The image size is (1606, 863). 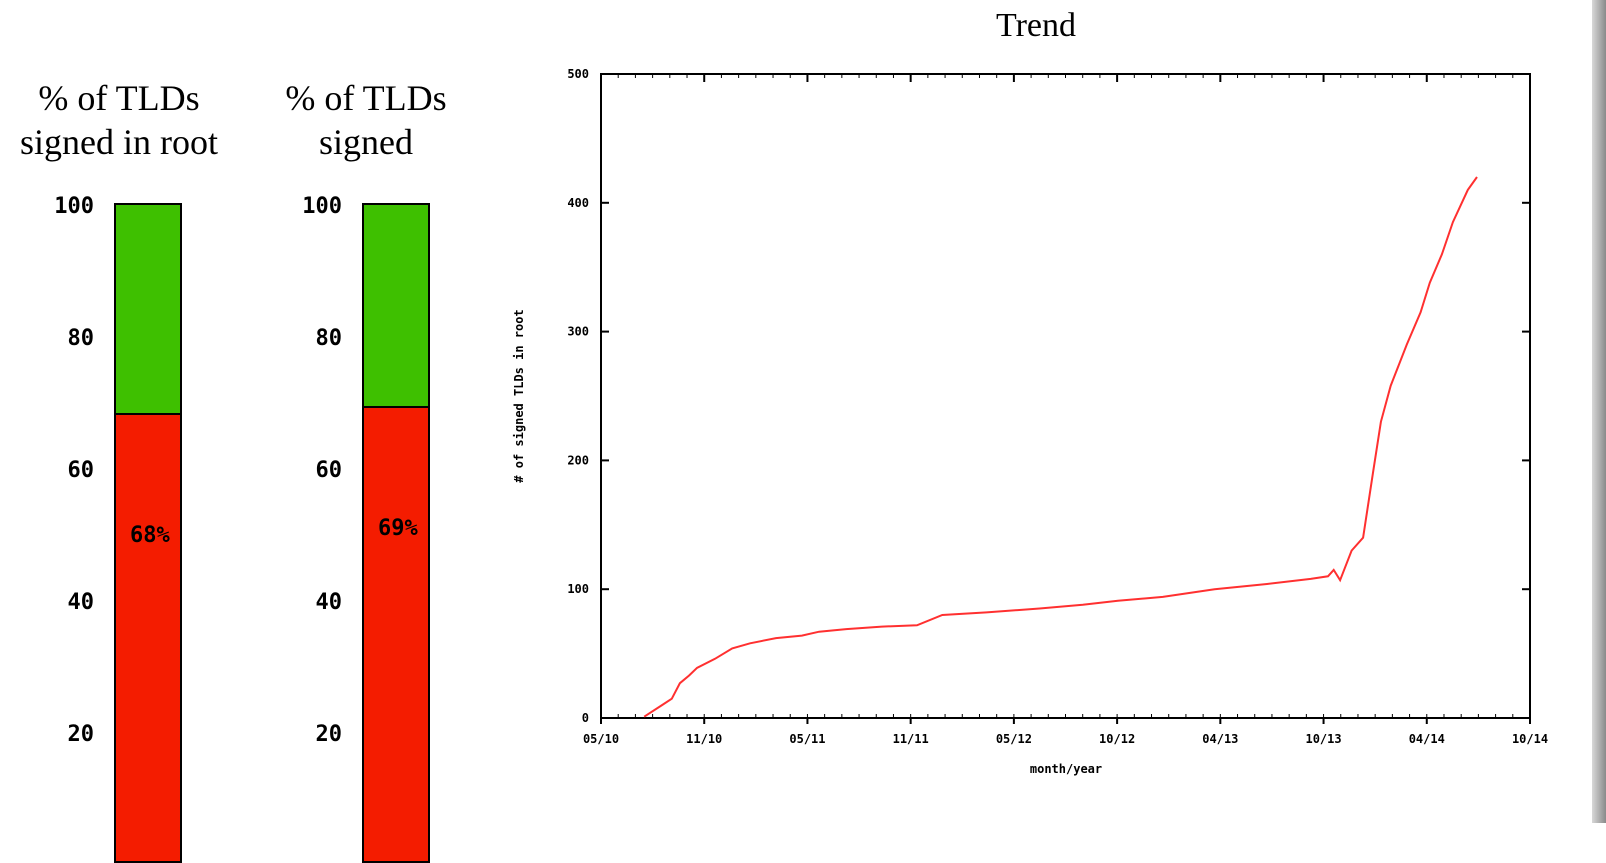 I want to click on gauge-bar: 68%, so click(x=148, y=533).